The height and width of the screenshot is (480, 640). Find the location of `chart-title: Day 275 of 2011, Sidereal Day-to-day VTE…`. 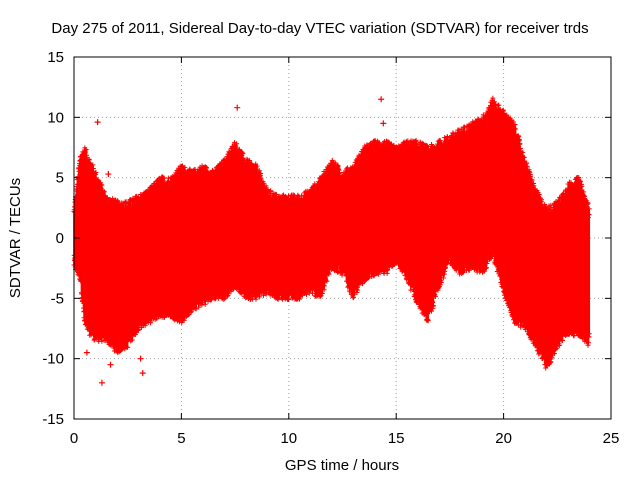

chart-title: Day 275 of 2011, Sidereal Day-to-day VTE… is located at coordinates (319, 28).